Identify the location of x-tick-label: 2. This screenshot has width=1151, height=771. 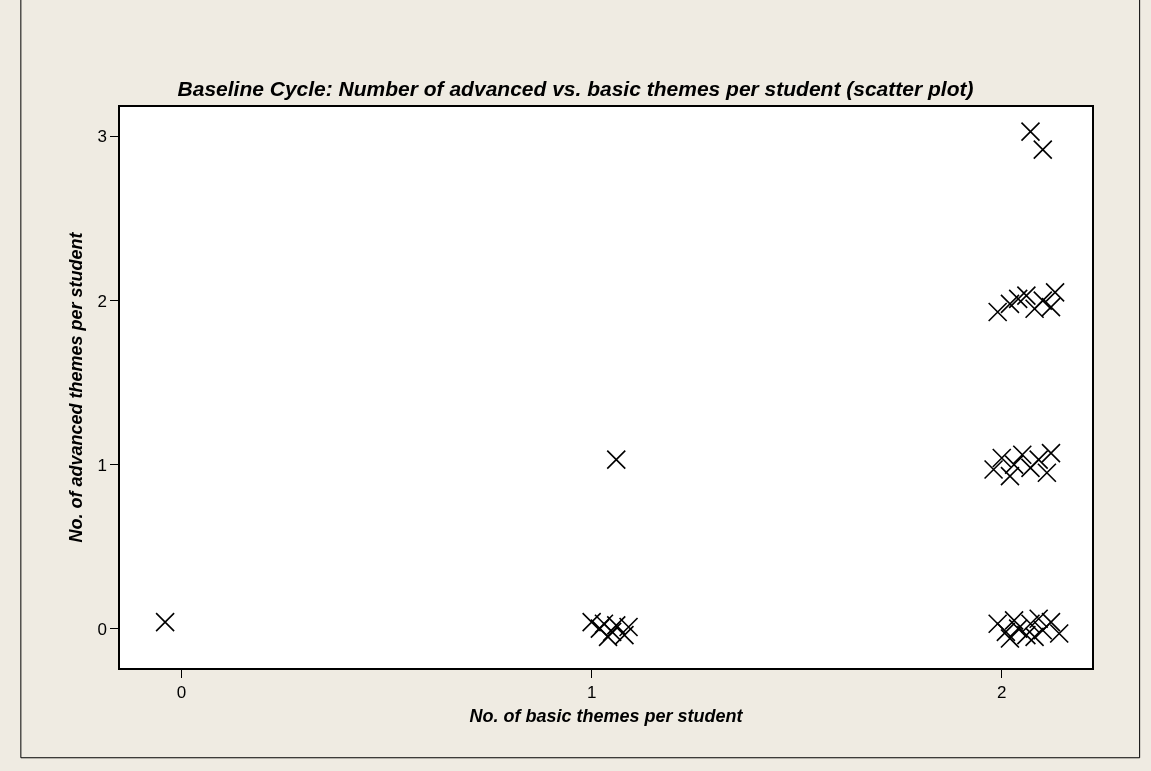
(1002, 693).